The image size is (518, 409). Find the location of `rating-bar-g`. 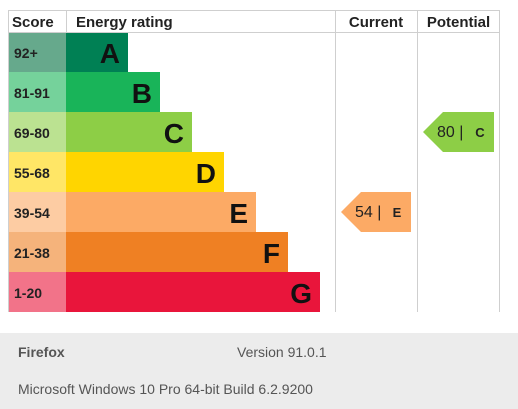

rating-bar-g is located at coordinates (193, 292).